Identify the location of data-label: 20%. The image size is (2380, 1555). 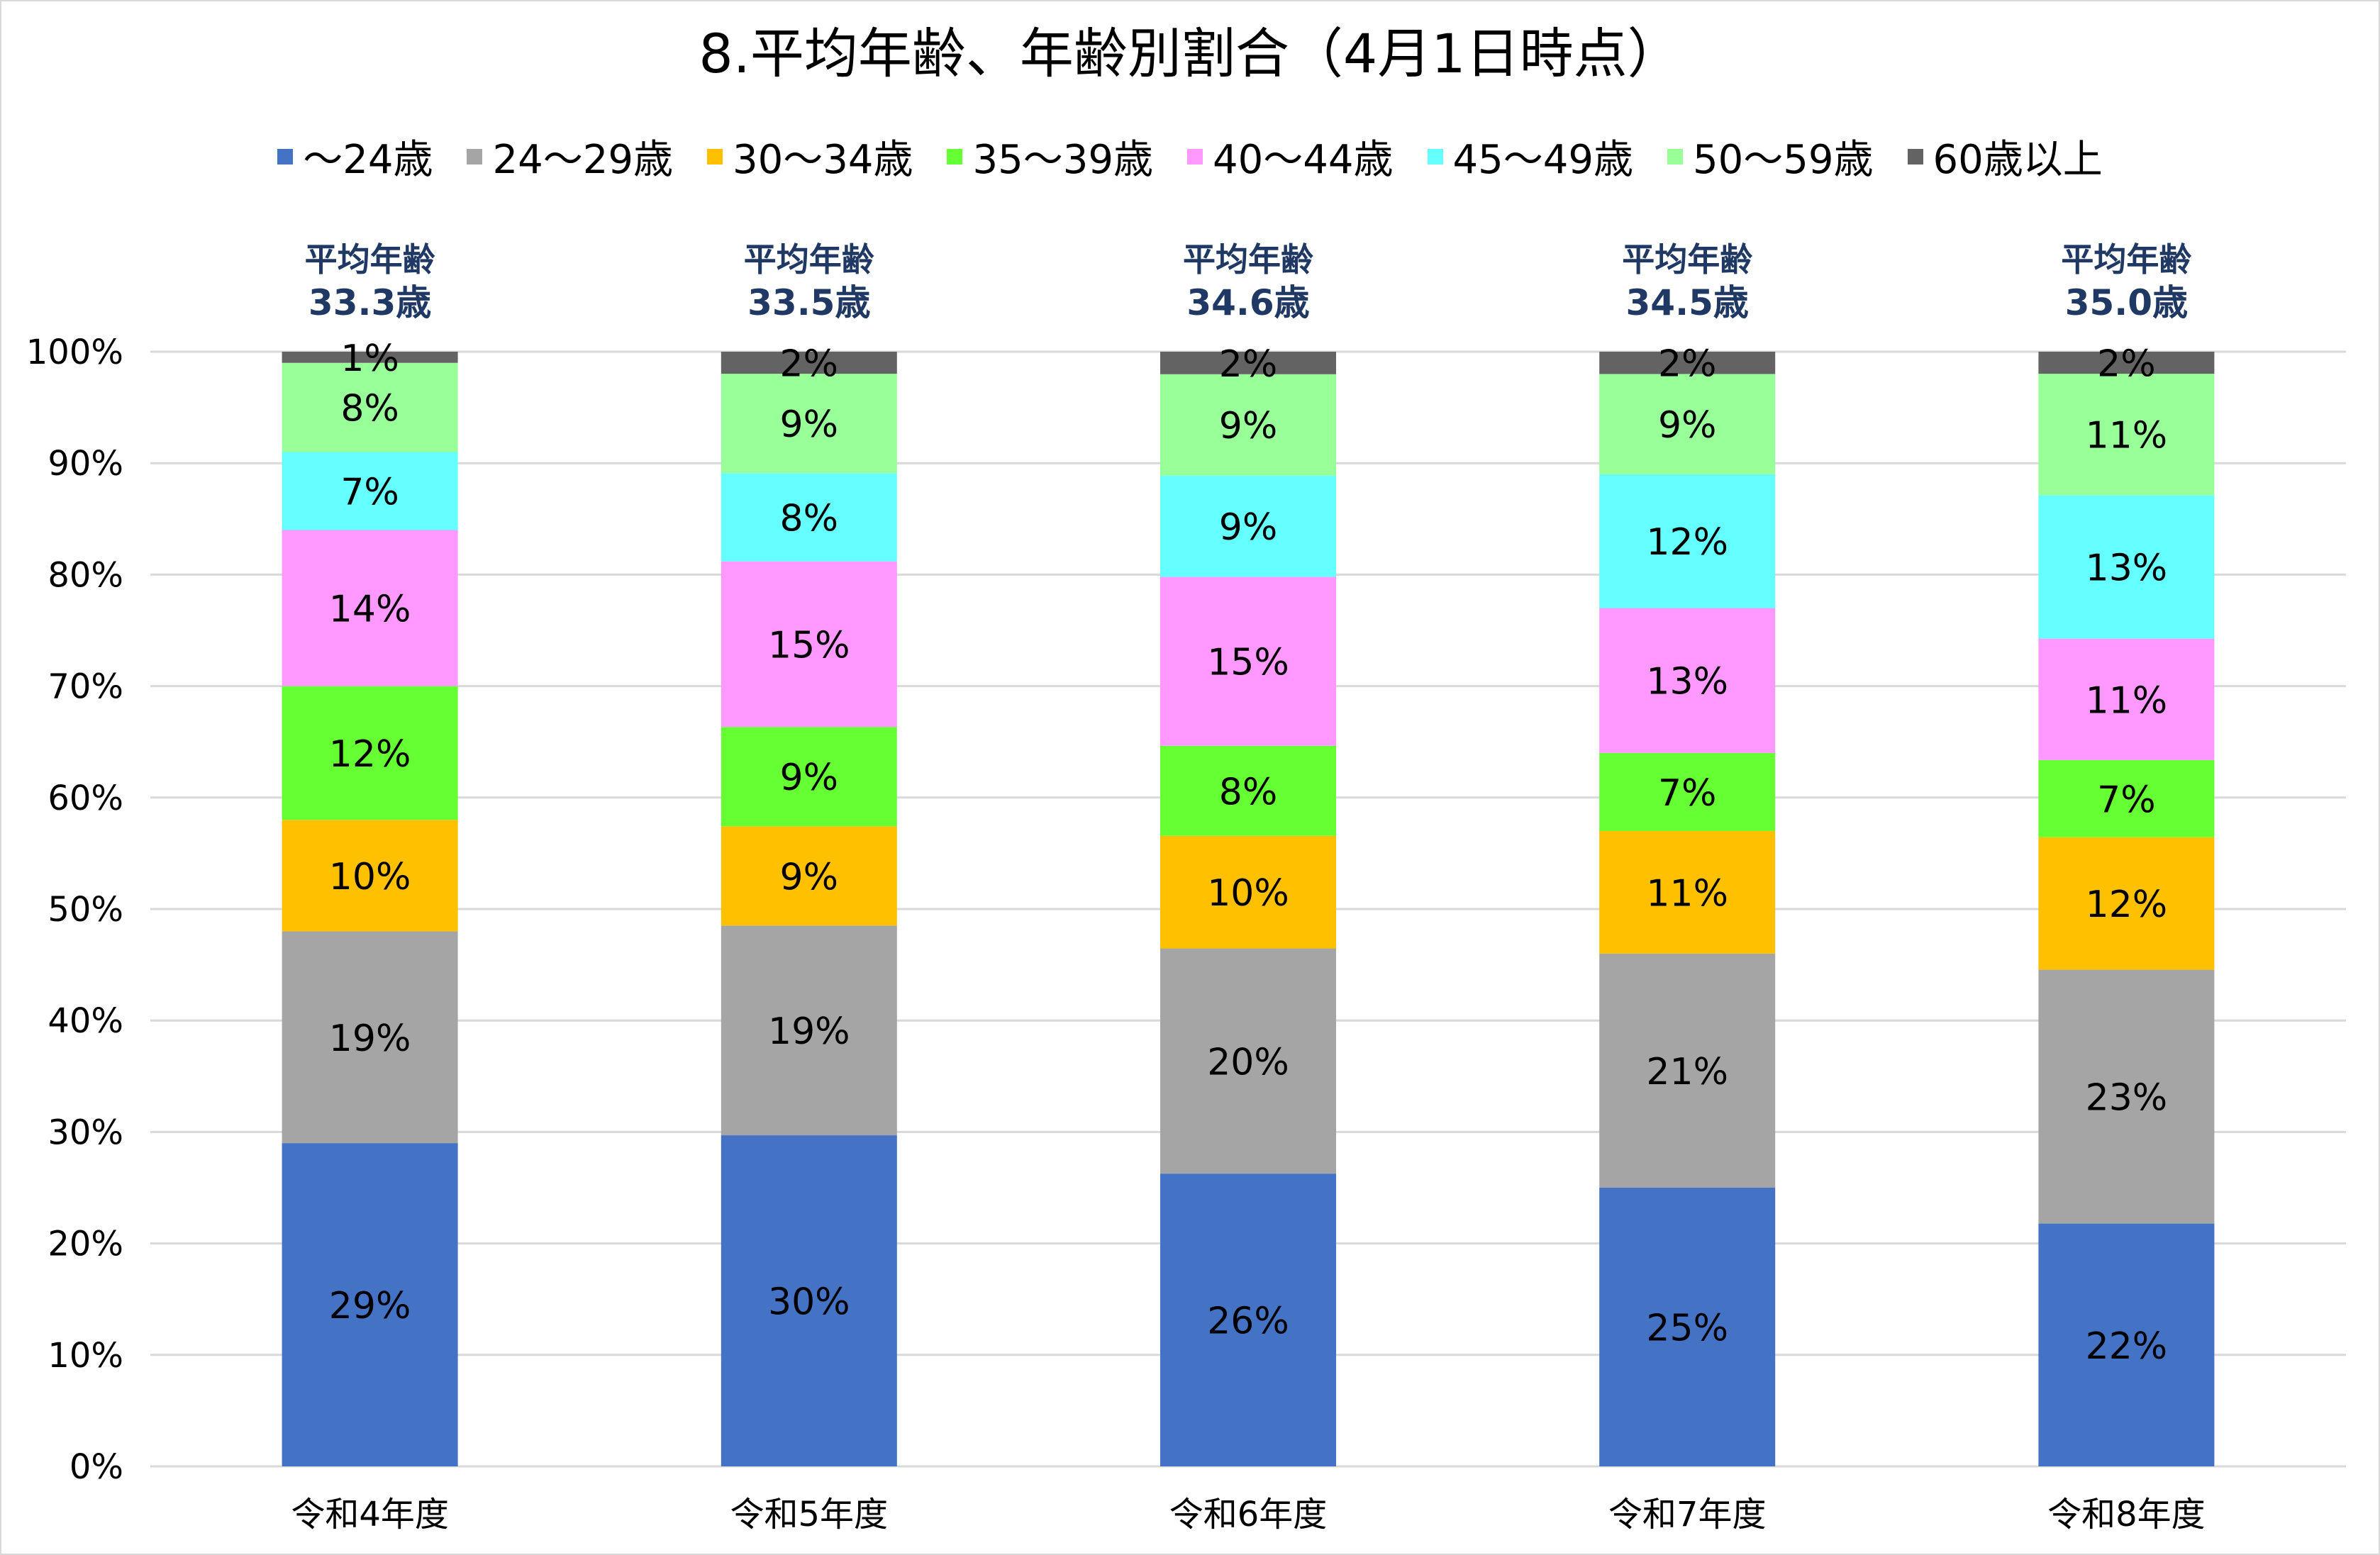
(1248, 1062).